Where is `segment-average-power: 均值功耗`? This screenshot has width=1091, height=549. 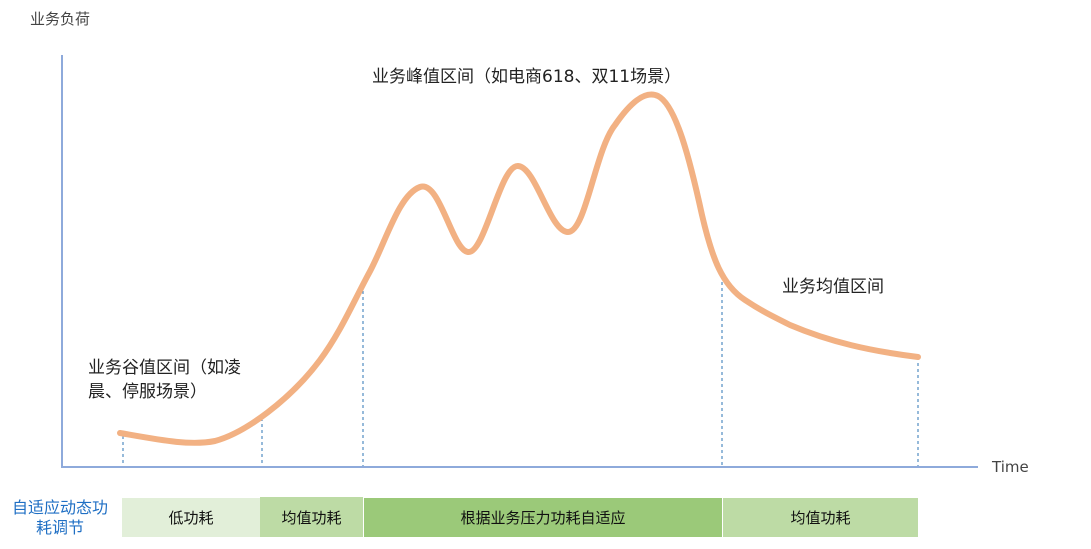
segment-average-power: 均值功耗 is located at coordinates (311, 517).